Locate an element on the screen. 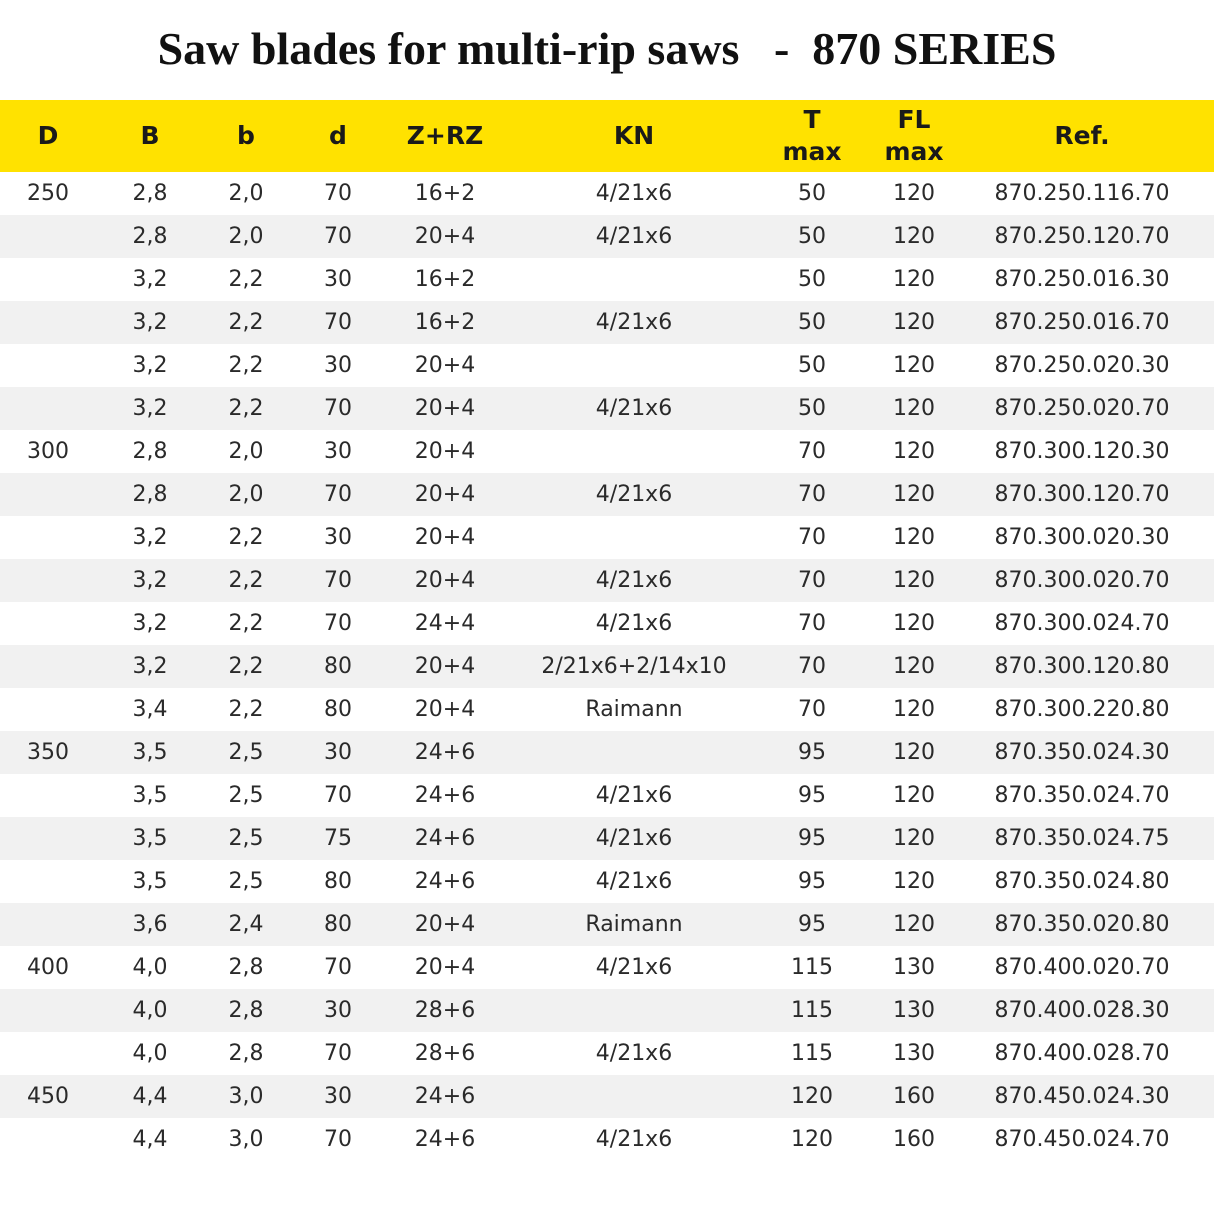 The image size is (1214, 1214). table-row: 3,5 2,5 70 24+6 4/21x6 95 120 870.350.024.70 is located at coordinates (607, 795).